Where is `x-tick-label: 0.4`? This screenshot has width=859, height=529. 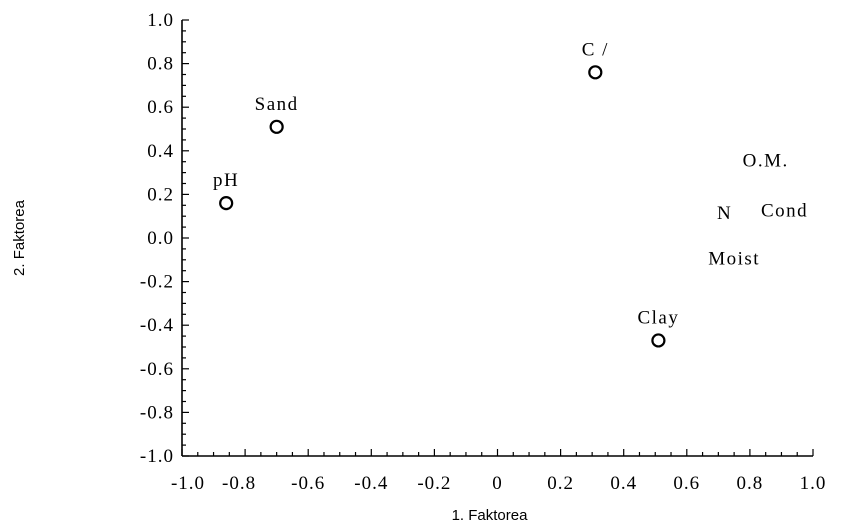 x-tick-label: 0.4 is located at coordinates (623, 483).